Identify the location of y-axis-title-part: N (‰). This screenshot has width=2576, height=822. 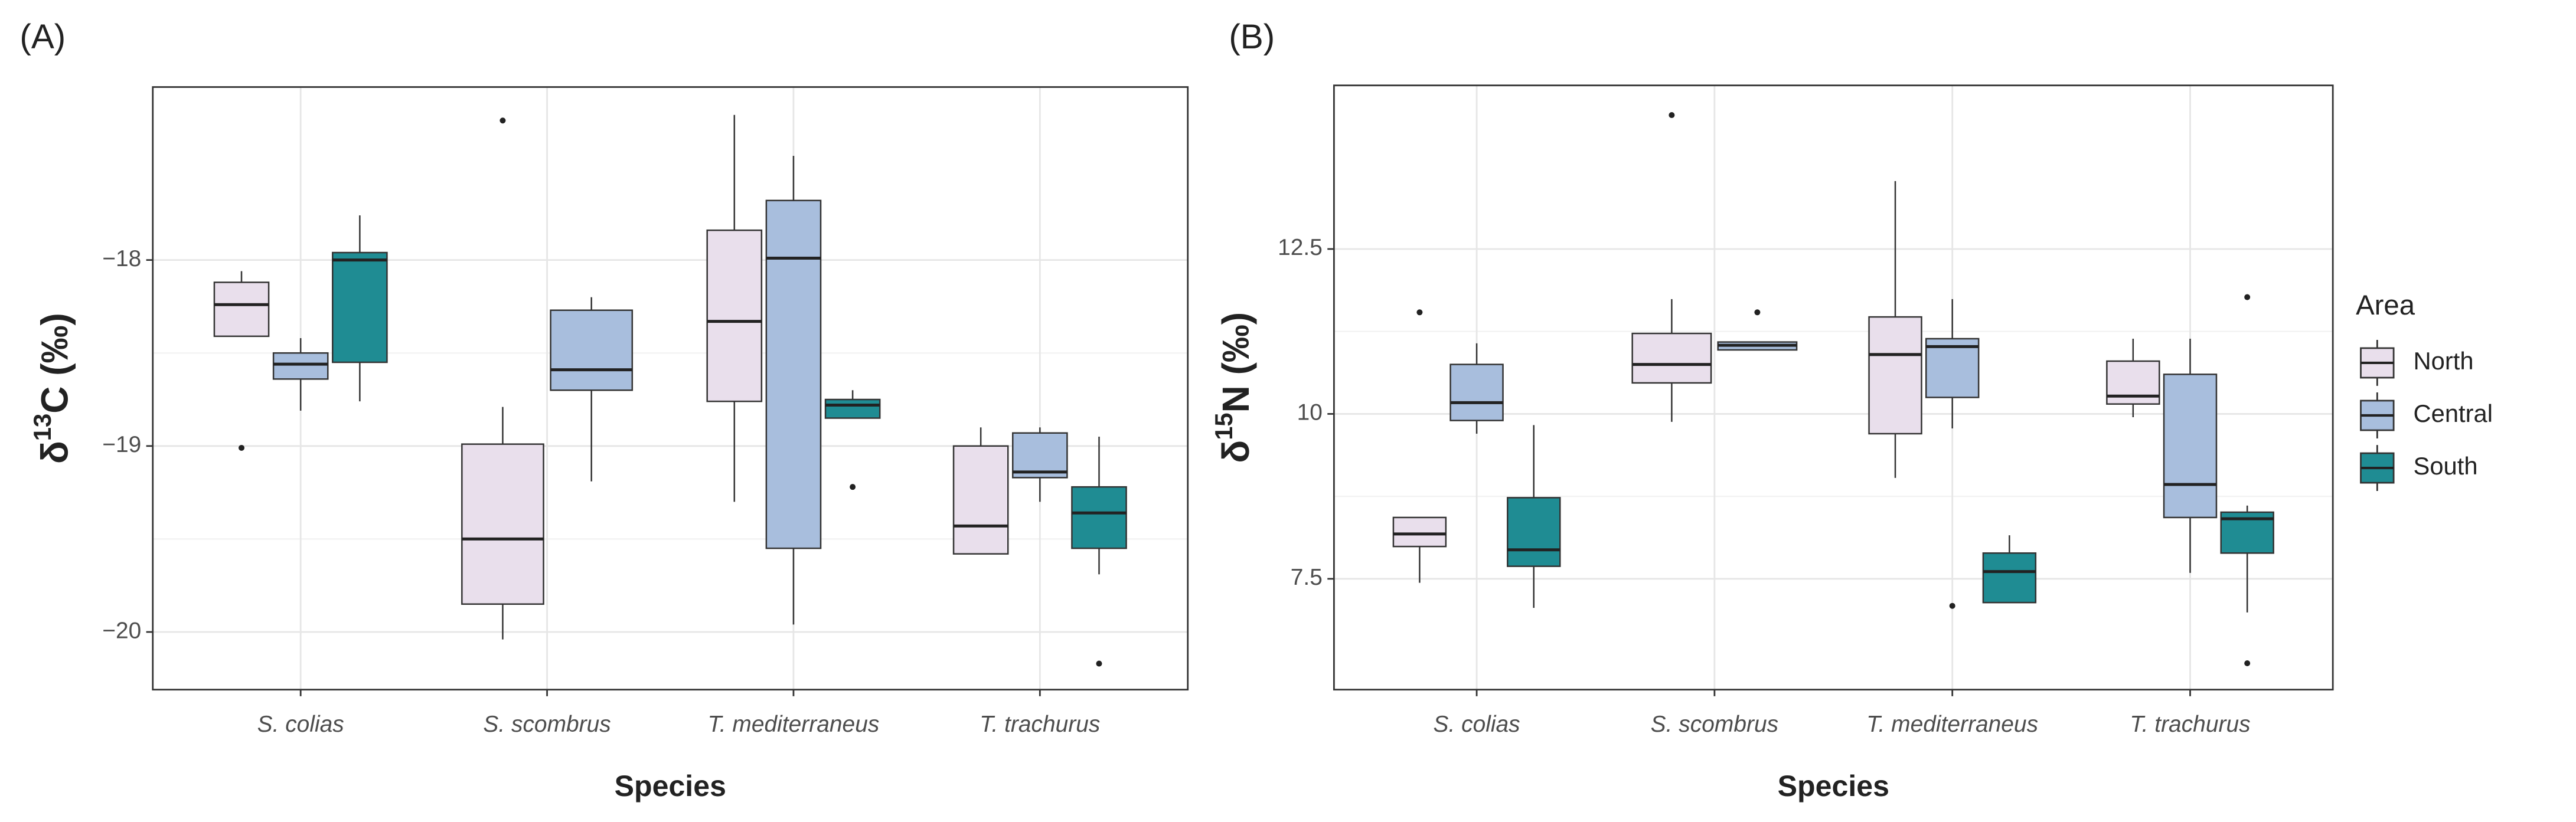
(1235, 362).